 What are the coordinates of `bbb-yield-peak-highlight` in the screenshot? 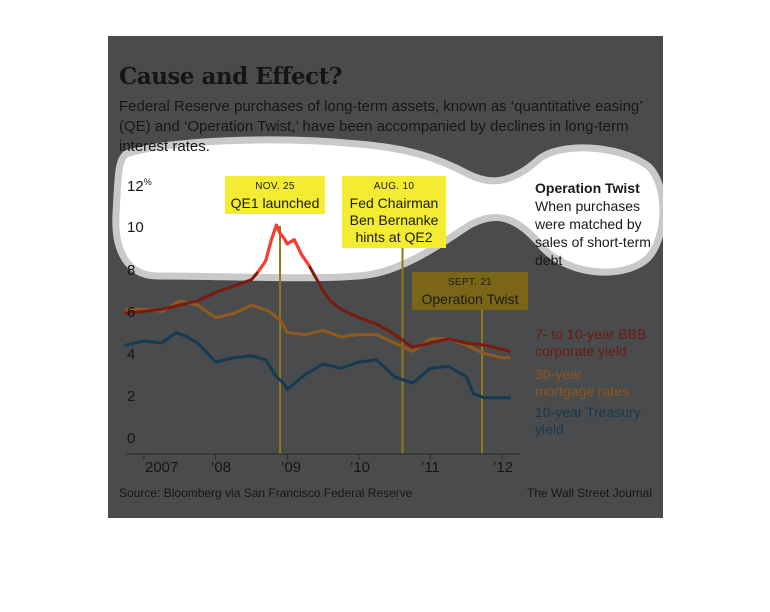 It's located at (284, 248).